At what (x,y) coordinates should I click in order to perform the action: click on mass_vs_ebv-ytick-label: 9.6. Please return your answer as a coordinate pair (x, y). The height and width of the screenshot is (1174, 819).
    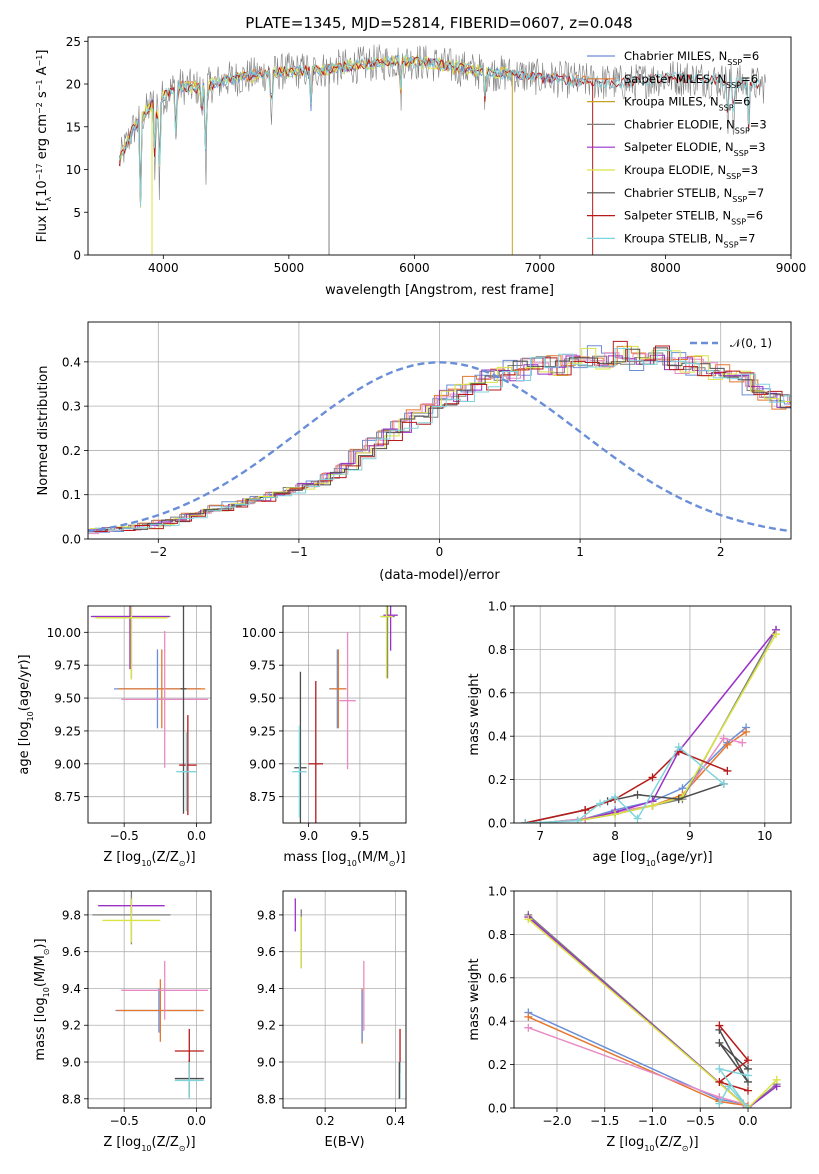
    Looking at the image, I should click on (266, 952).